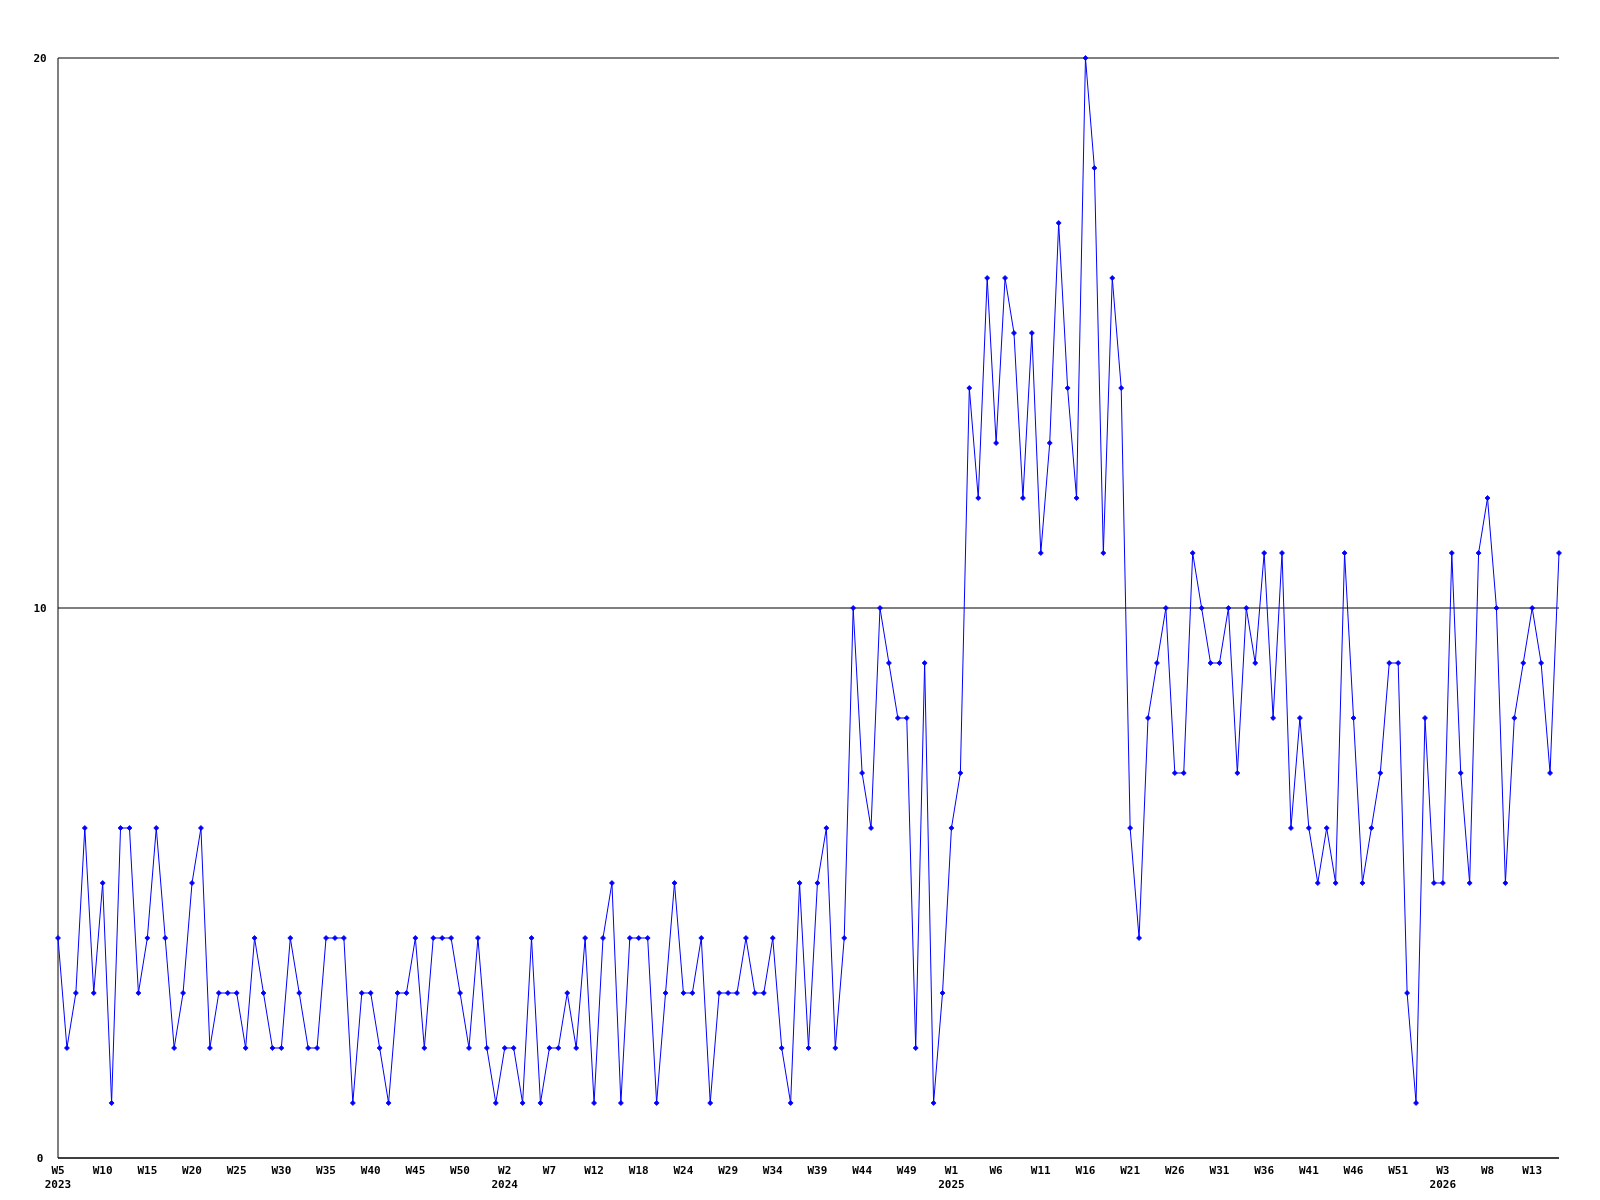 This screenshot has height=1200, width=1600. Describe the element at coordinates (1487, 1170) in the screenshot. I see `x-tick-label: W8` at that location.